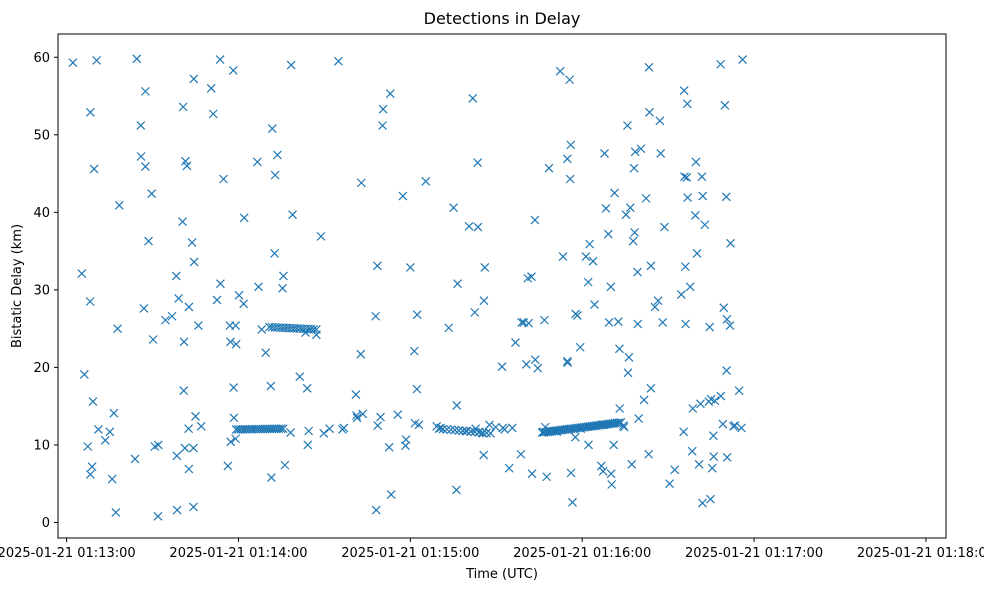 This screenshot has height=590, width=984. I want to click on y-tick-label: 40, so click(41, 213).